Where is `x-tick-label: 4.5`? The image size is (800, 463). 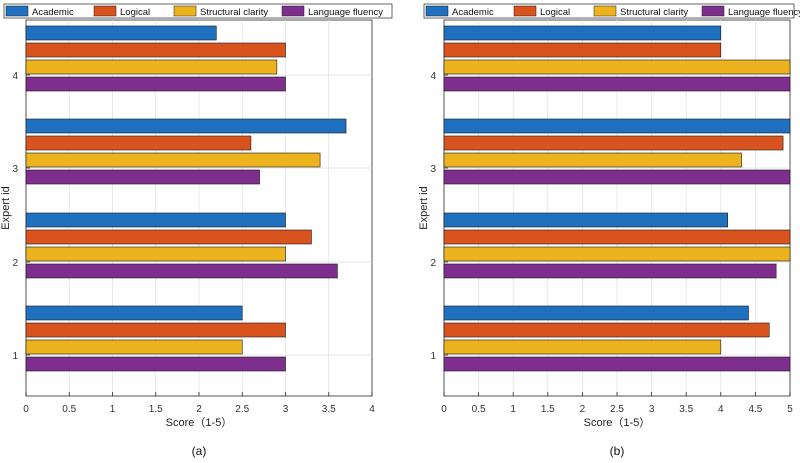 x-tick-label: 4.5 is located at coordinates (755, 409).